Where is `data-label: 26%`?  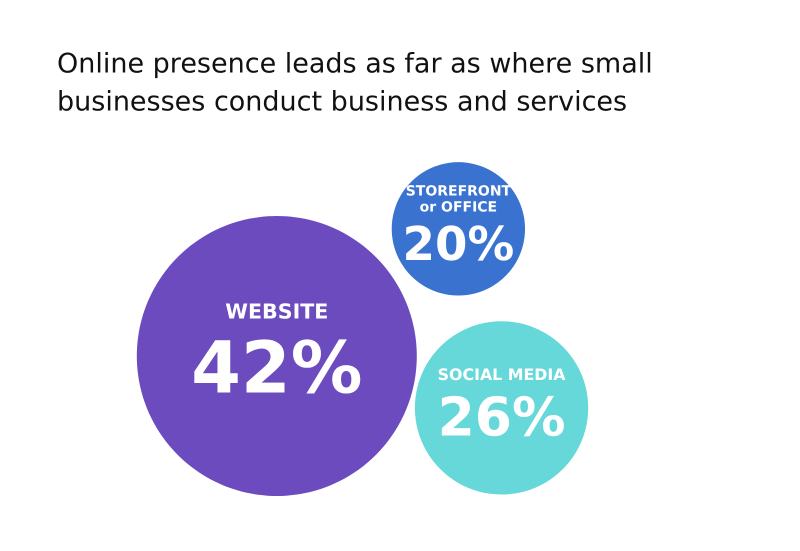
data-label: 26% is located at coordinates (502, 416).